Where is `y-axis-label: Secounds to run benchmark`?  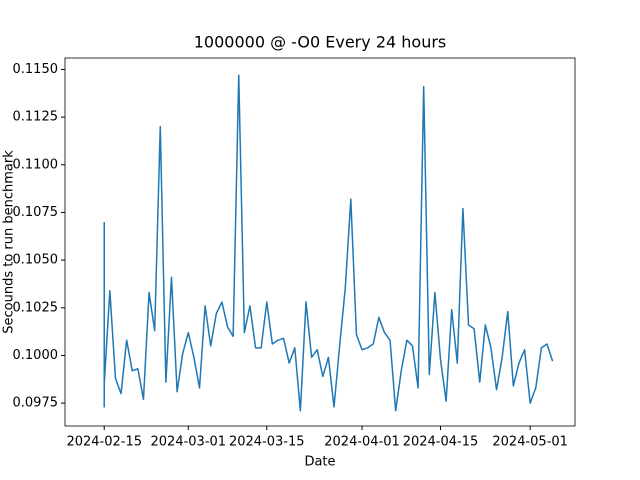 y-axis-label: Secounds to run benchmark is located at coordinates (9, 242).